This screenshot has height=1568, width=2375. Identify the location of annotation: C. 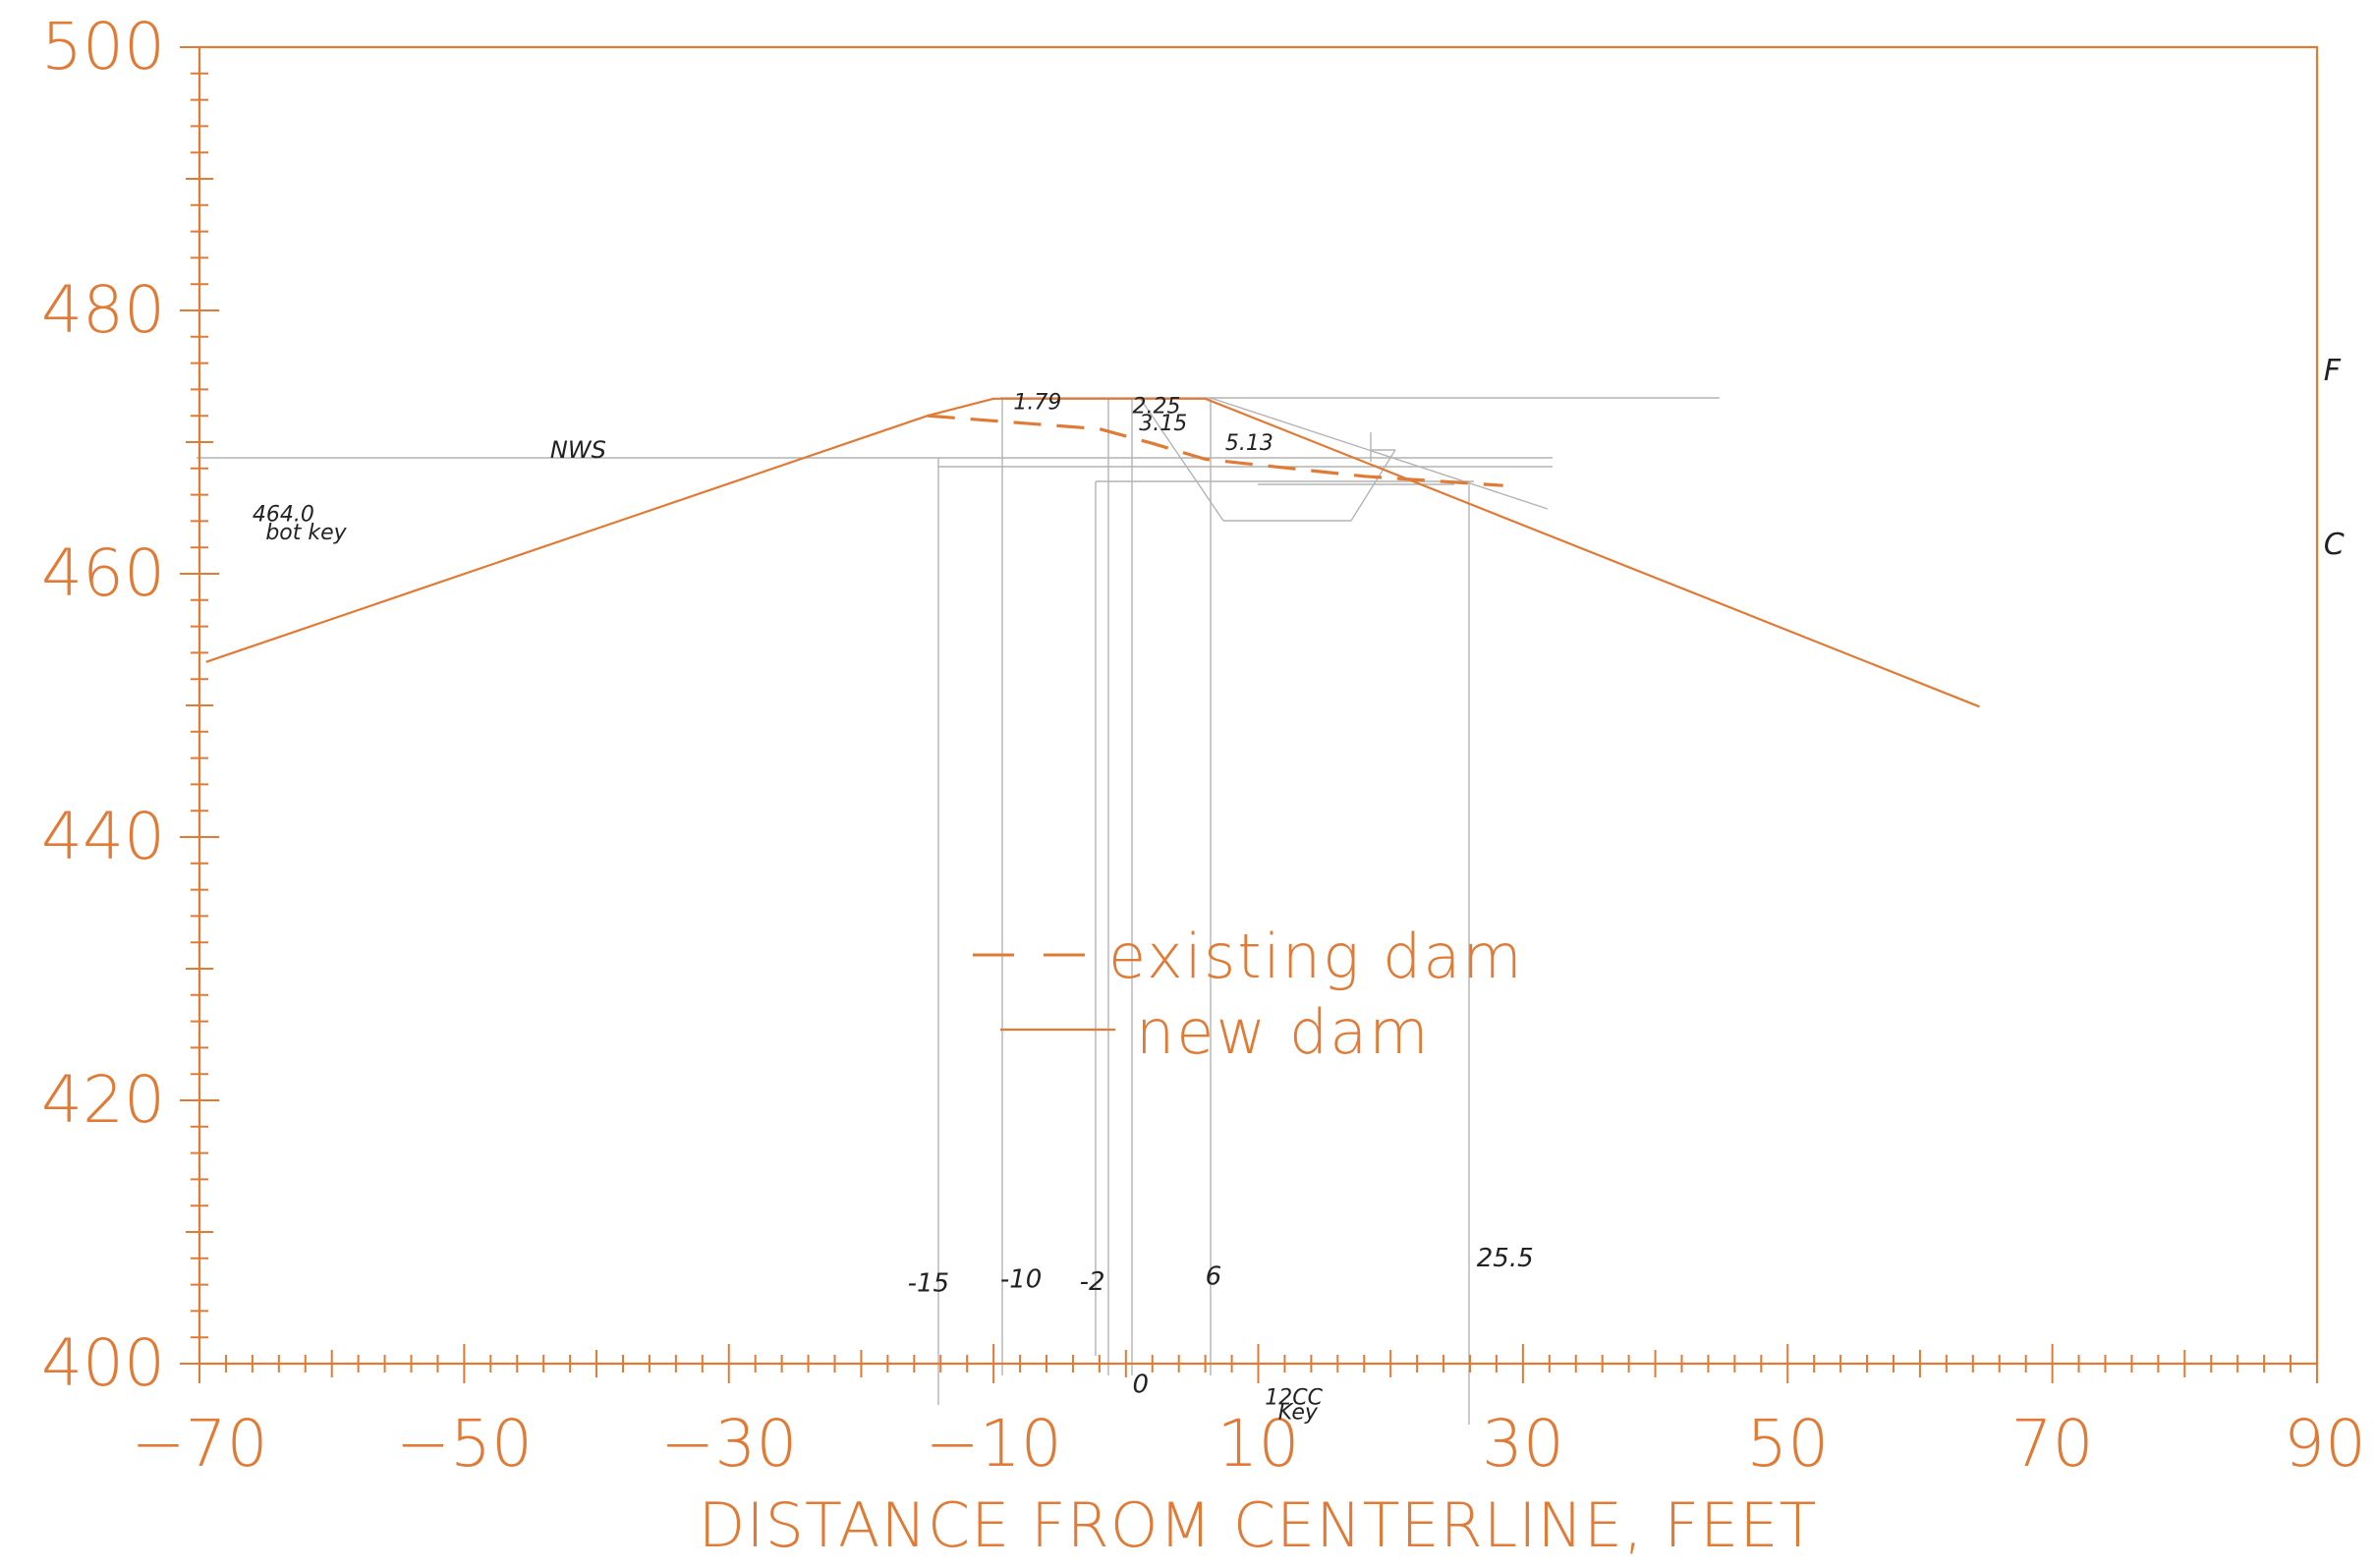
(2334, 545).